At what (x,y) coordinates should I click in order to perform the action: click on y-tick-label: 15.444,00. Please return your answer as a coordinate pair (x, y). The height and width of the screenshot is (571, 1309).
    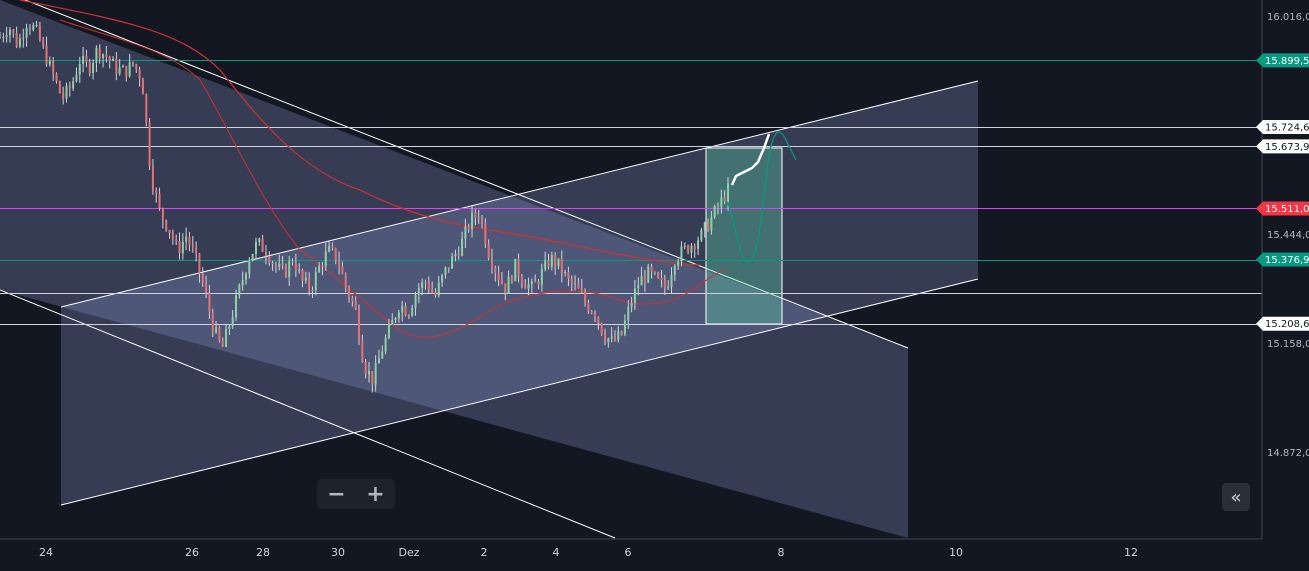
    Looking at the image, I should click on (1288, 235).